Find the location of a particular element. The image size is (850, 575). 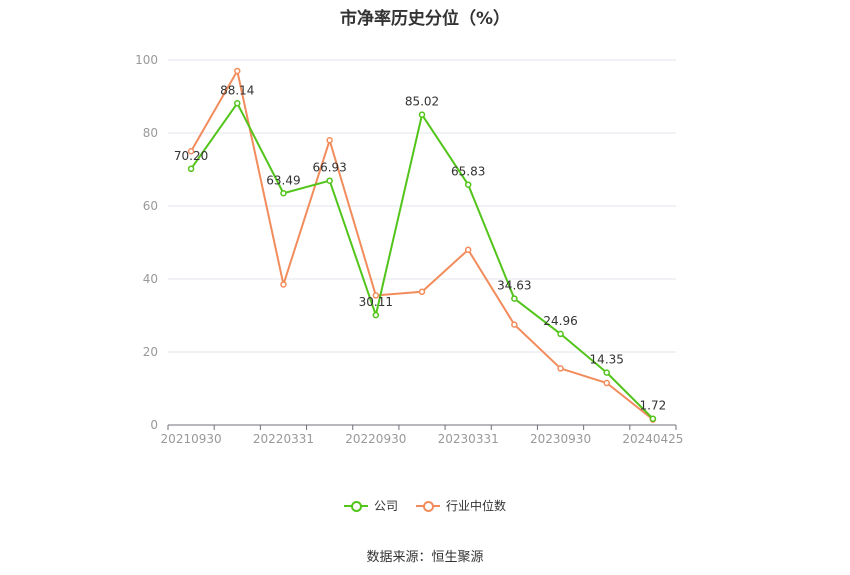

legend-item-company: 公司 is located at coordinates (370, 505).